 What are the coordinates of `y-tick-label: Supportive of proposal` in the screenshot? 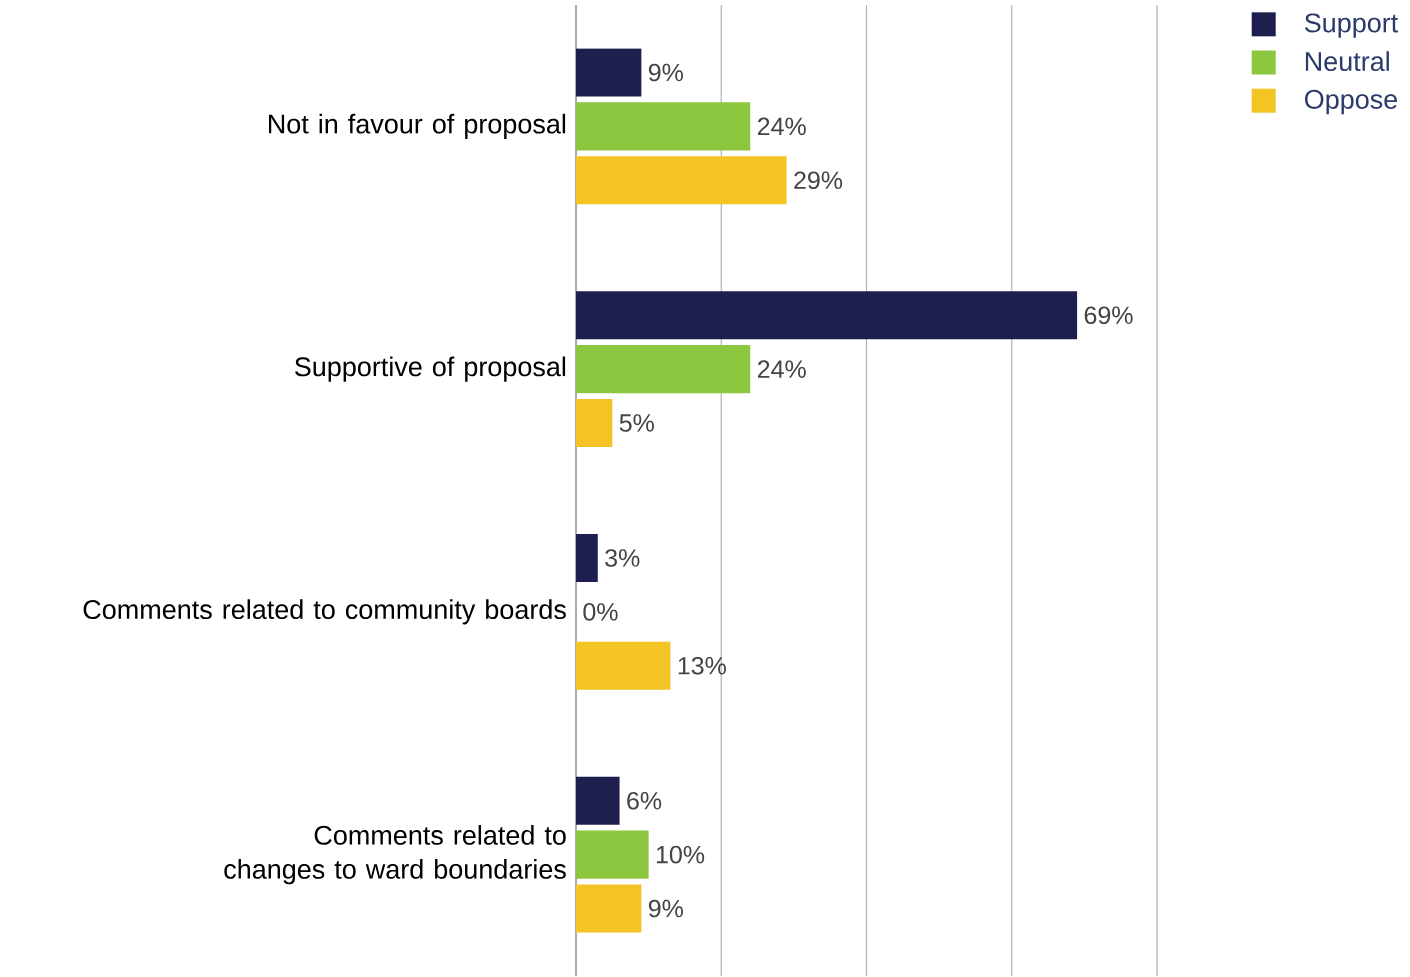 It's located at (430, 369).